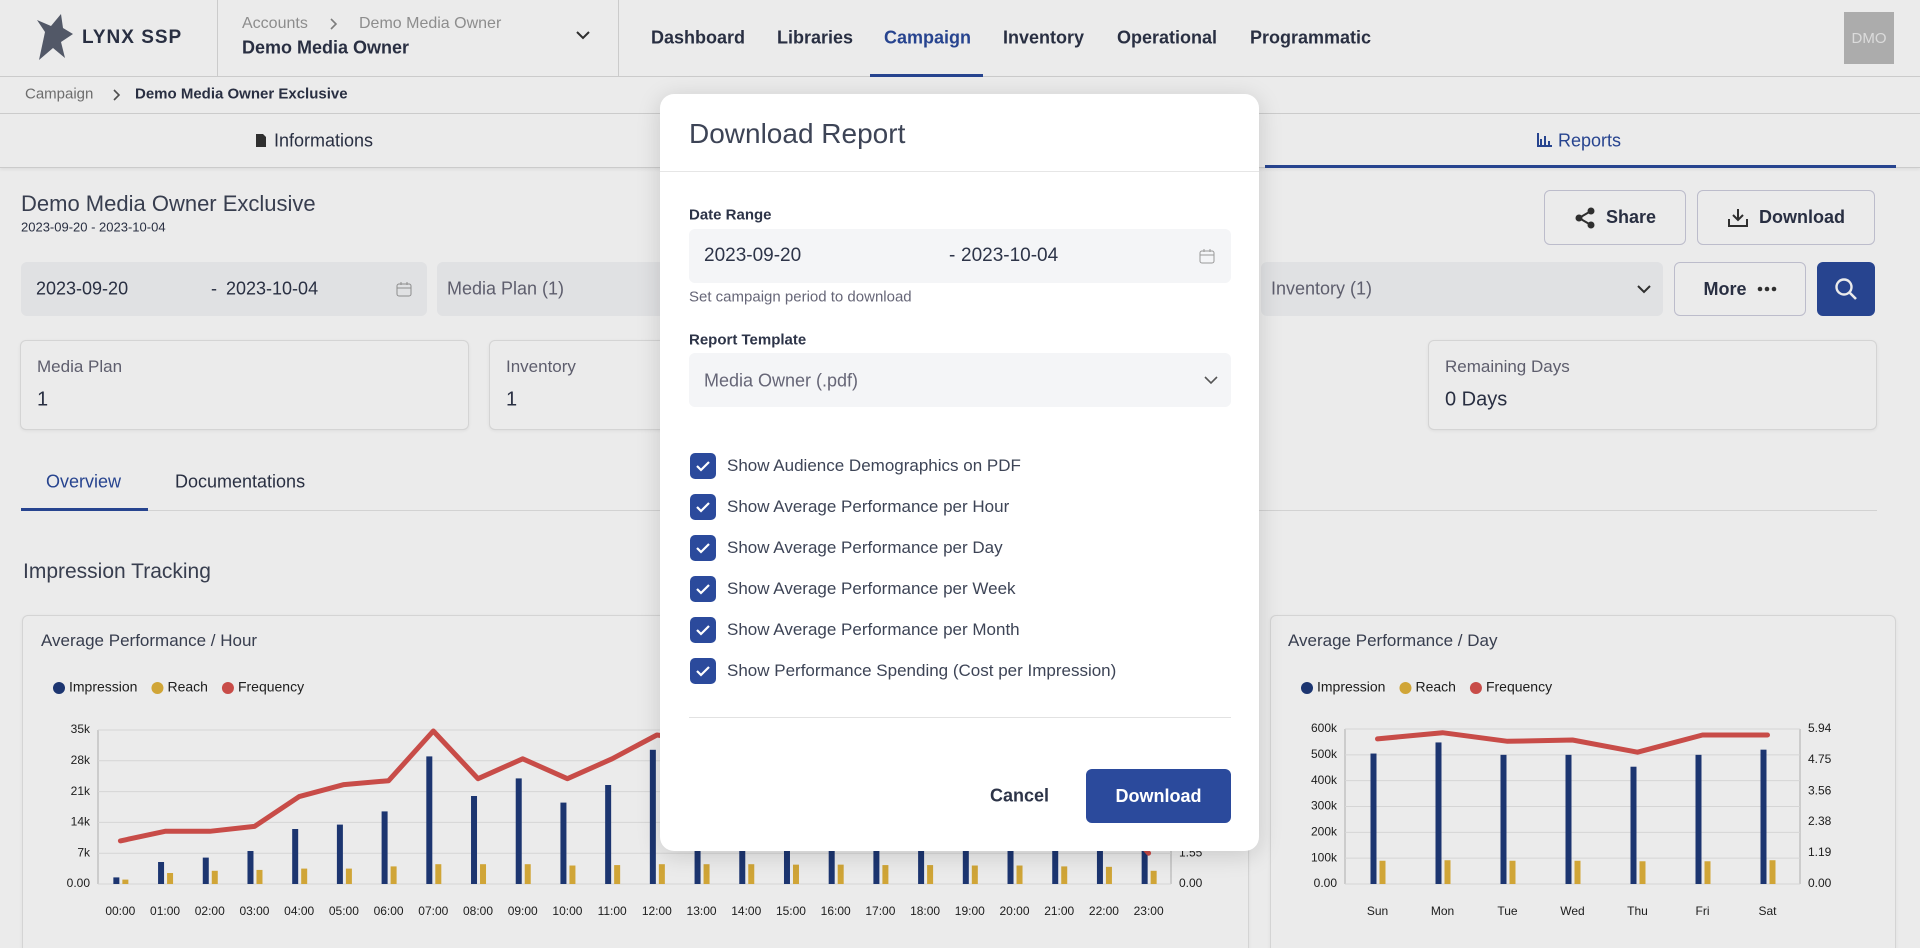 Image resolution: width=1920 pixels, height=948 pixels. I want to click on x-tick-label: 16:00, so click(836, 911).